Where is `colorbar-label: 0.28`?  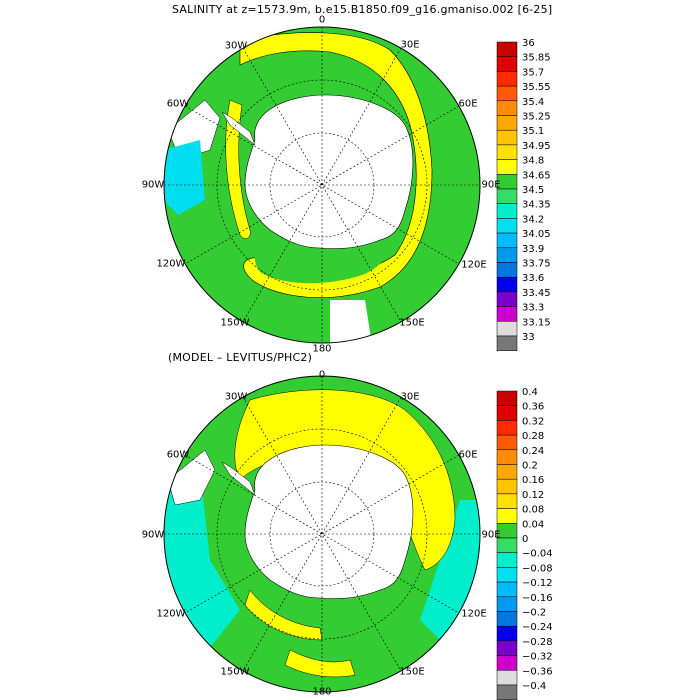 colorbar-label: 0.28 is located at coordinates (533, 436).